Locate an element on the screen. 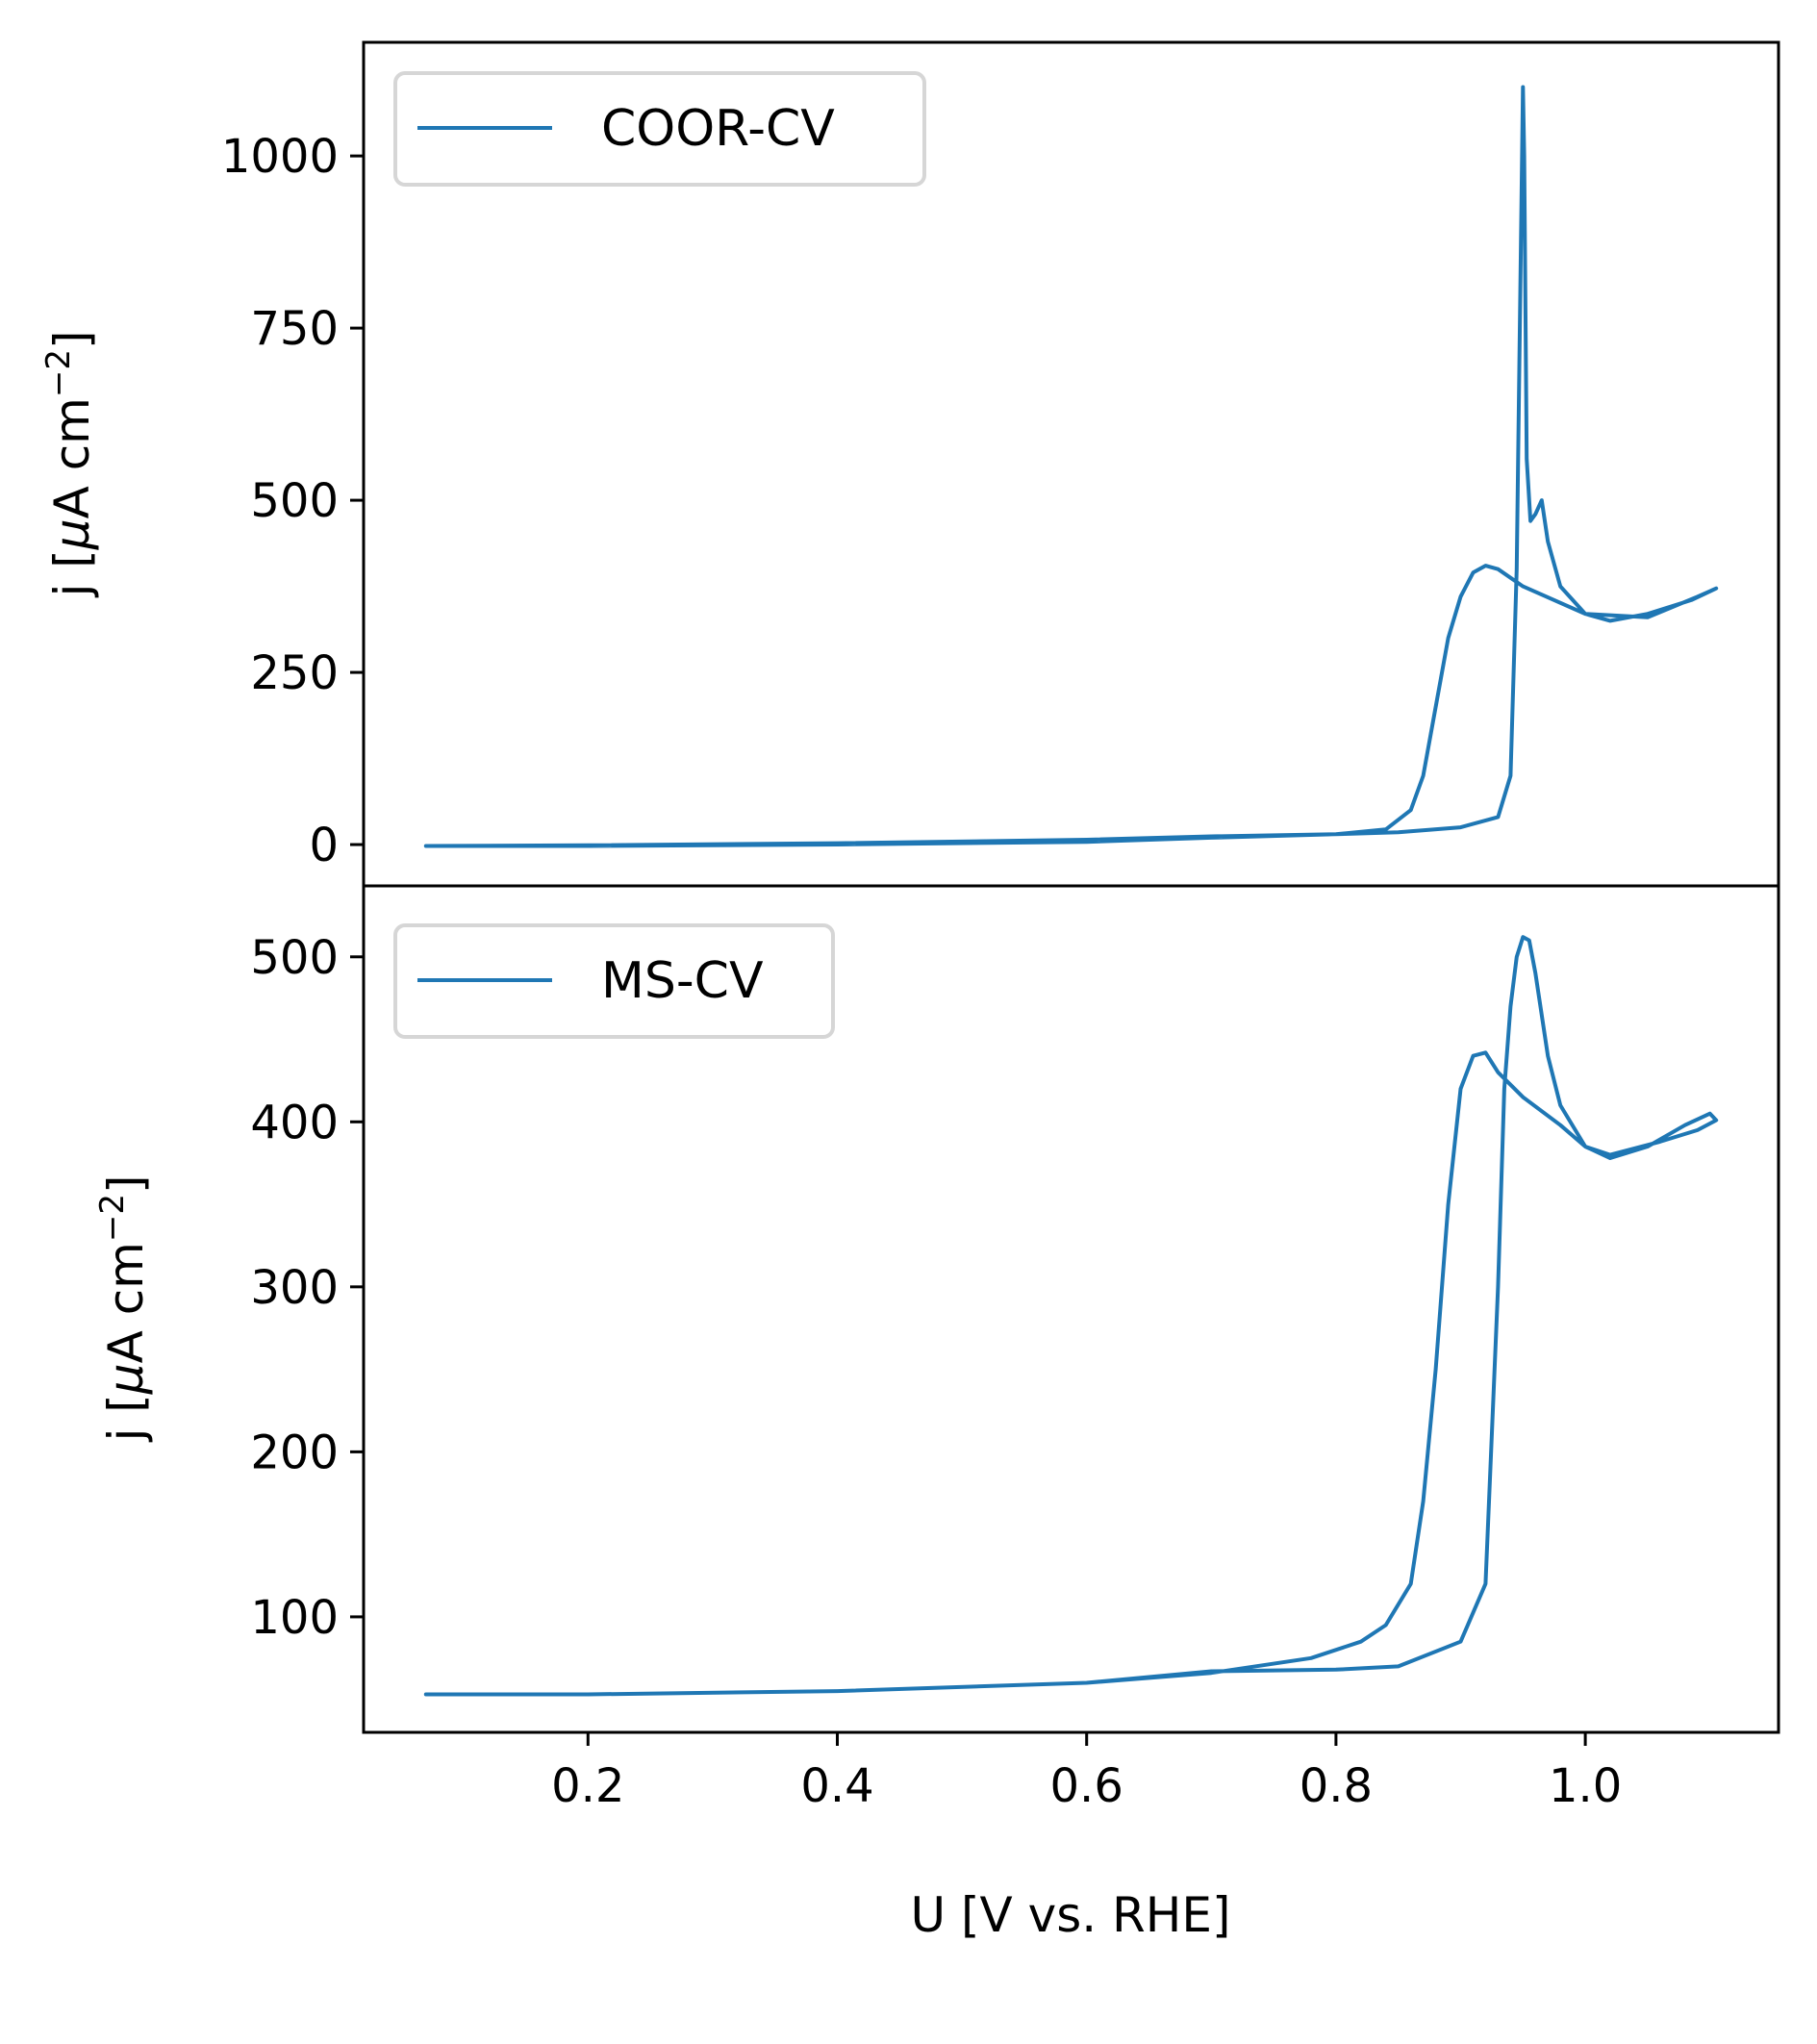 The height and width of the screenshot is (2044, 1817). top-y-axis-label: j [μA cm−2] is located at coordinates (69, 463).